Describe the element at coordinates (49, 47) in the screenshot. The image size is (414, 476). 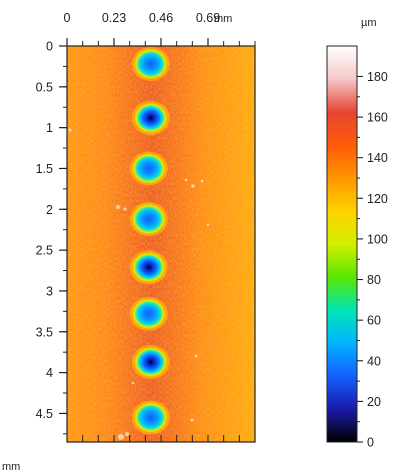
I see `y-tick-label: 0` at that location.